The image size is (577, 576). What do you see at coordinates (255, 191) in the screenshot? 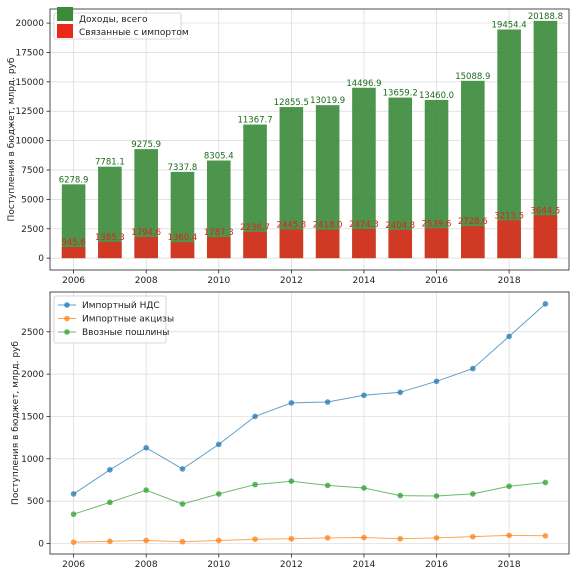
I see `bar-total-2011` at bounding box center [255, 191].